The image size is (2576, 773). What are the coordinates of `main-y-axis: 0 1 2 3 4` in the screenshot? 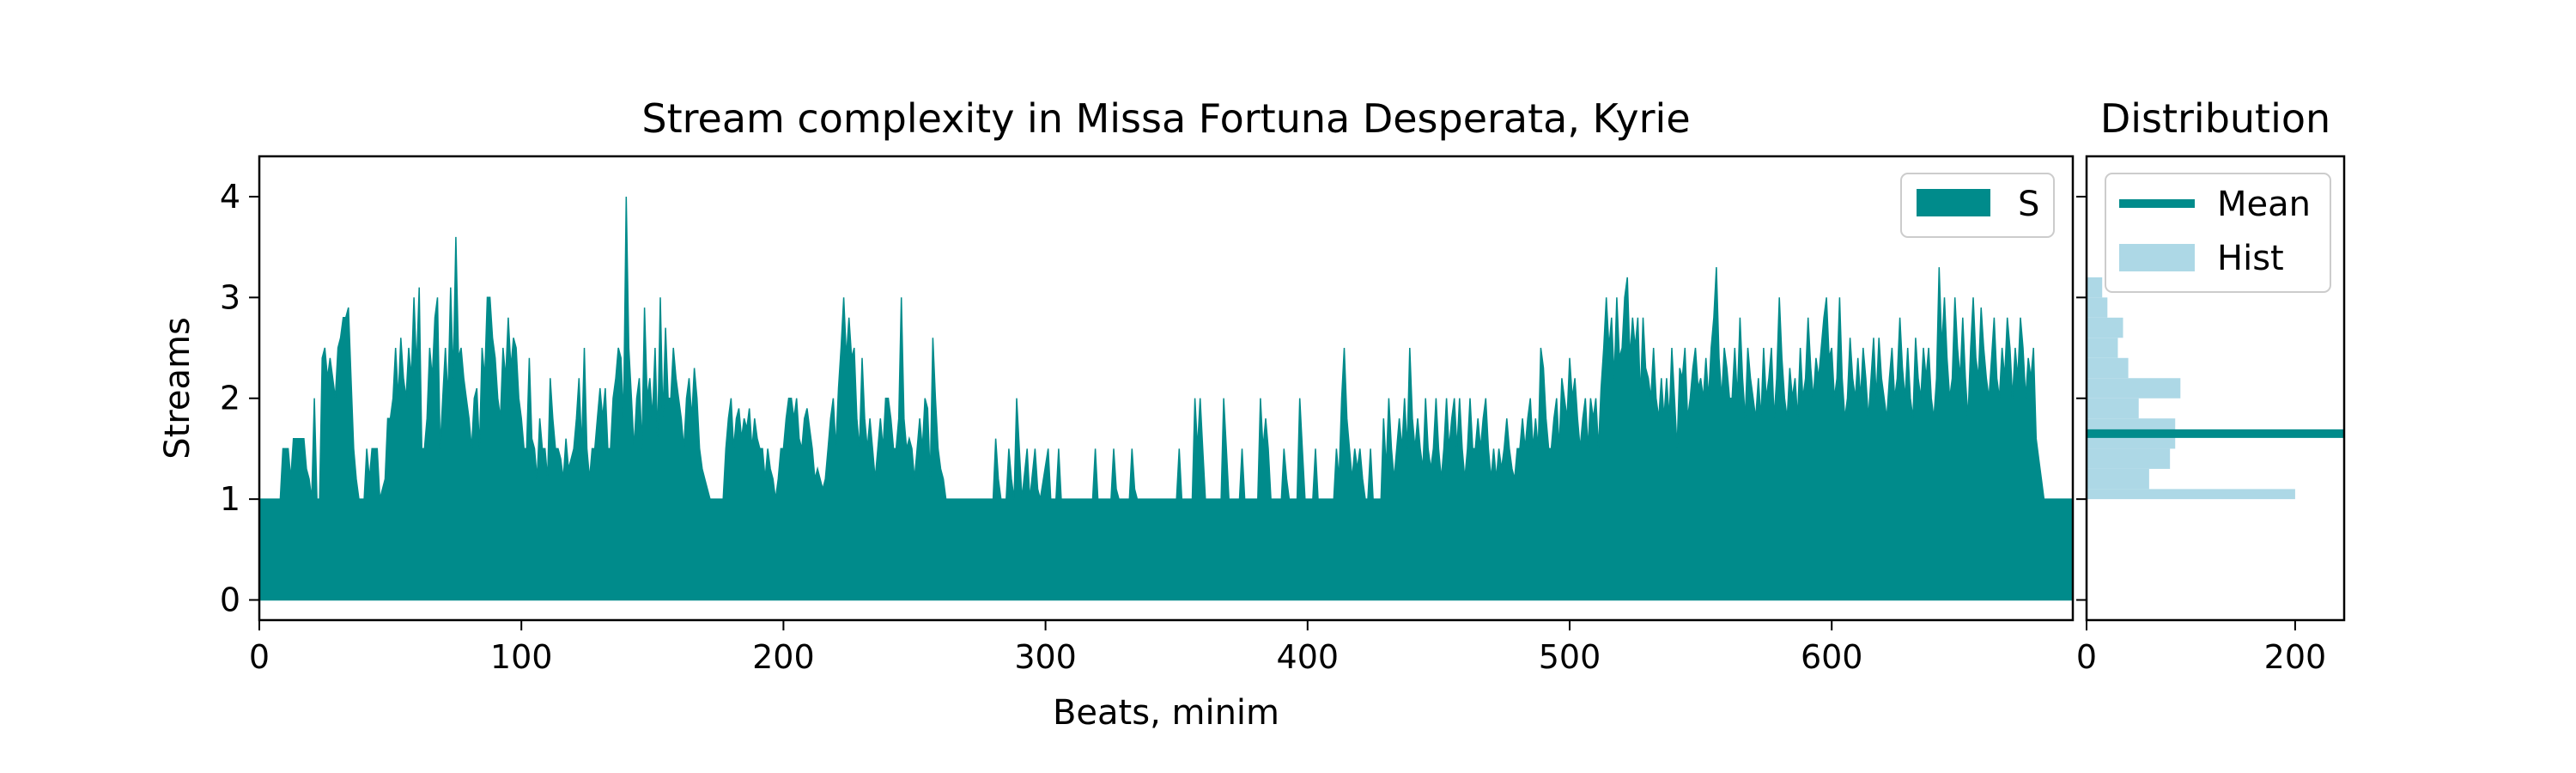 It's located at (240, 398).